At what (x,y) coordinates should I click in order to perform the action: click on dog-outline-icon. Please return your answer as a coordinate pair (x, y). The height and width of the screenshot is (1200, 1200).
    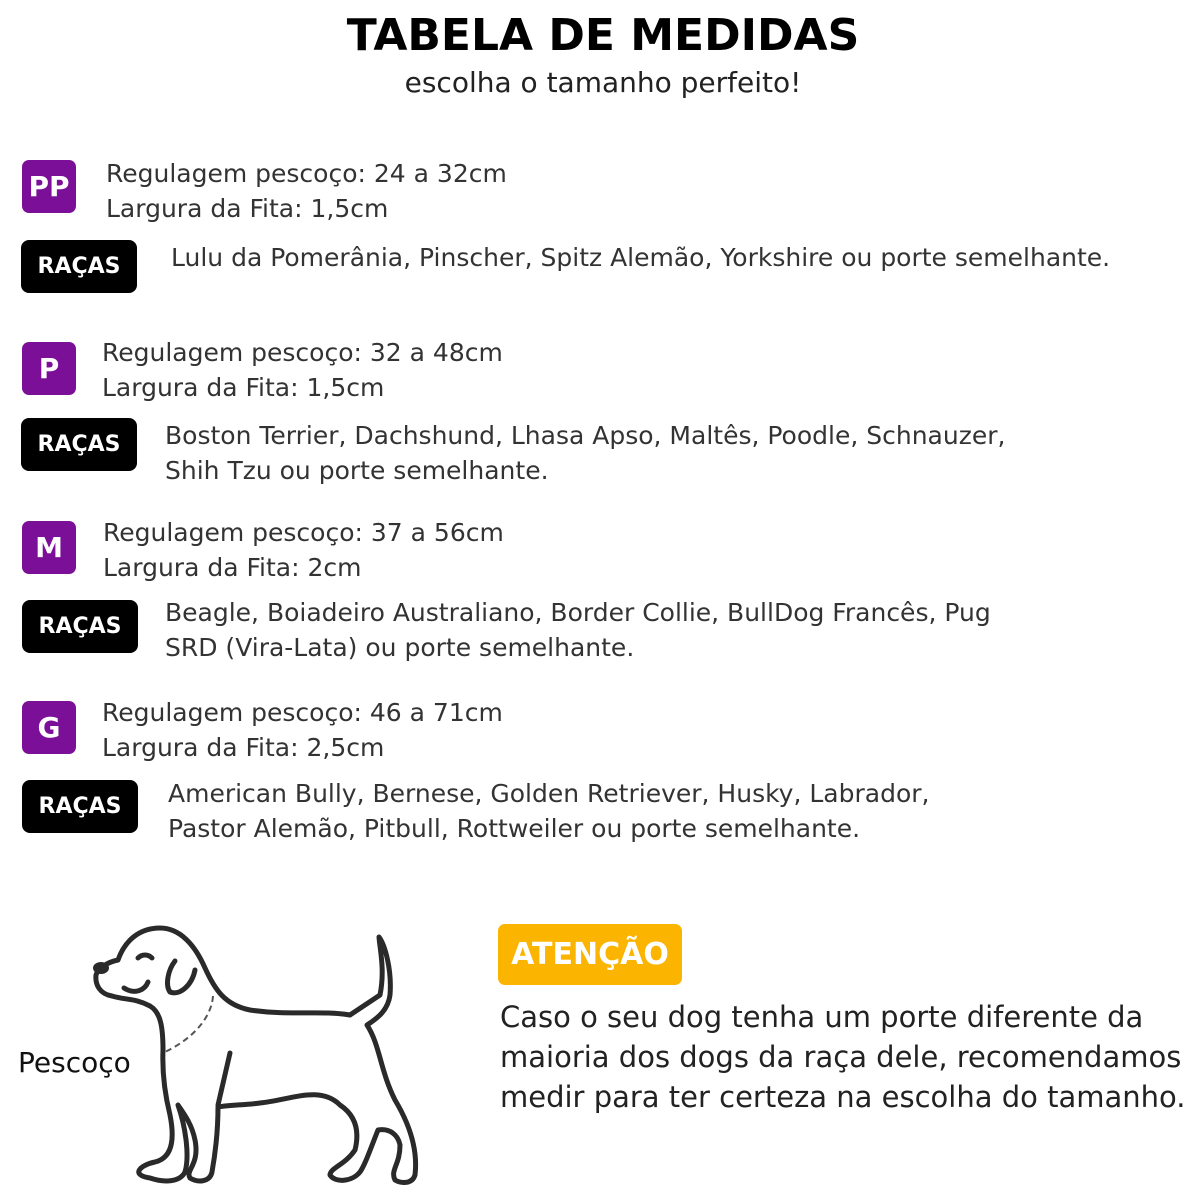
    Looking at the image, I should click on (256, 1055).